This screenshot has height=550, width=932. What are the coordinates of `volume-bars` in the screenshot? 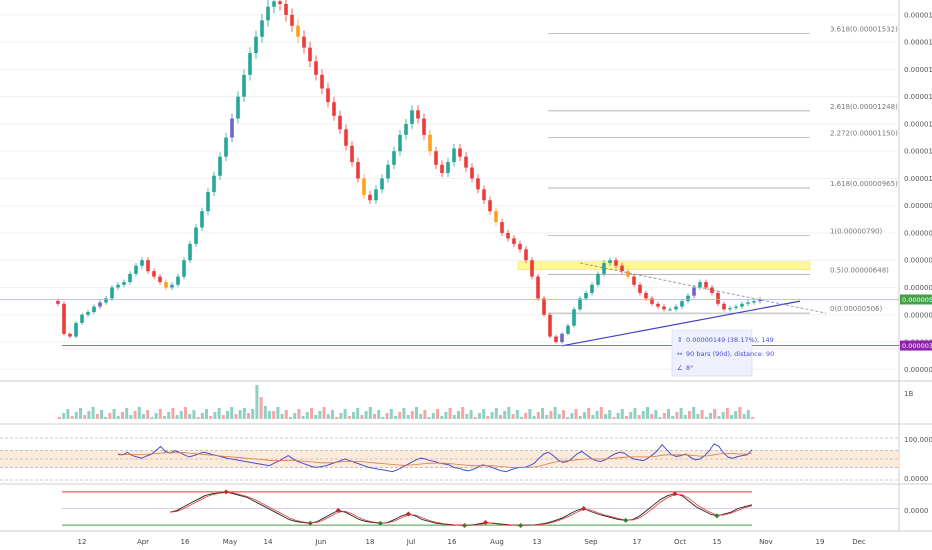 It's located at (406, 402).